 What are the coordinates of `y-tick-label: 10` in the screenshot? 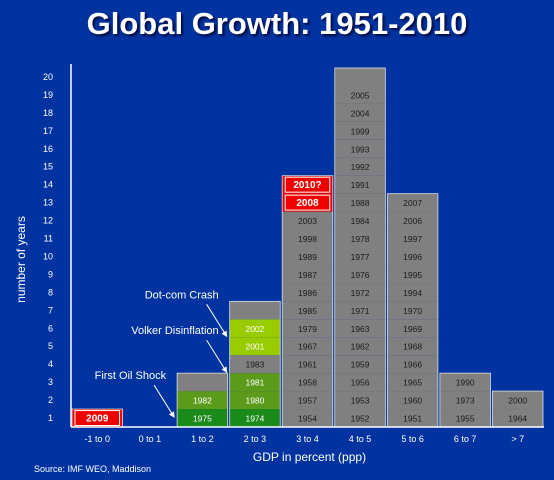 It's located at (48, 256).